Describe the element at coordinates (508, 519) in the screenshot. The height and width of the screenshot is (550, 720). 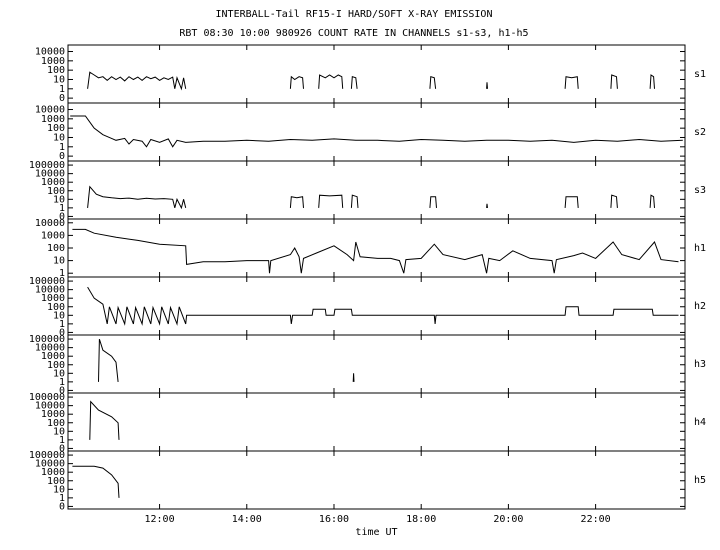
I see `x-tick-label: 20:00` at that location.